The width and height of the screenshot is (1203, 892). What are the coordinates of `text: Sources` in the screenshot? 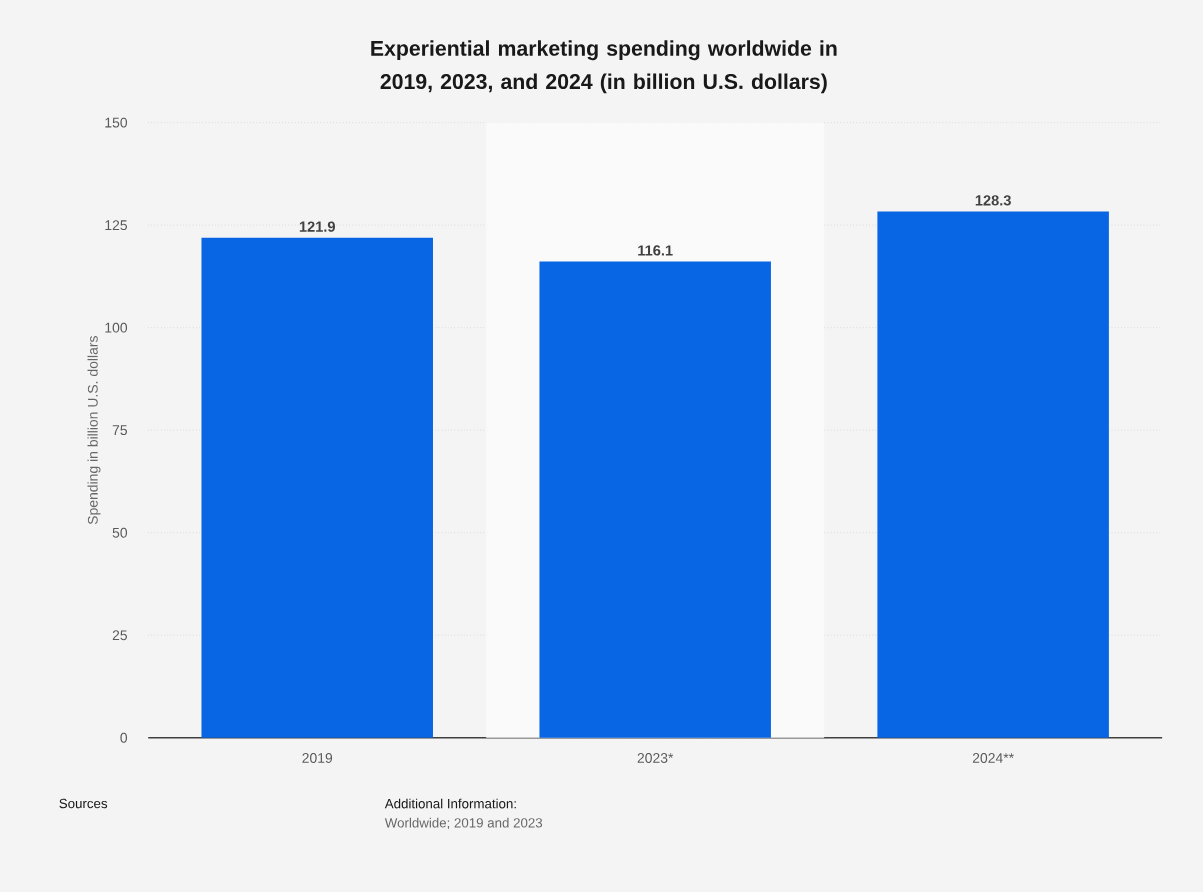 It's located at (83, 803).